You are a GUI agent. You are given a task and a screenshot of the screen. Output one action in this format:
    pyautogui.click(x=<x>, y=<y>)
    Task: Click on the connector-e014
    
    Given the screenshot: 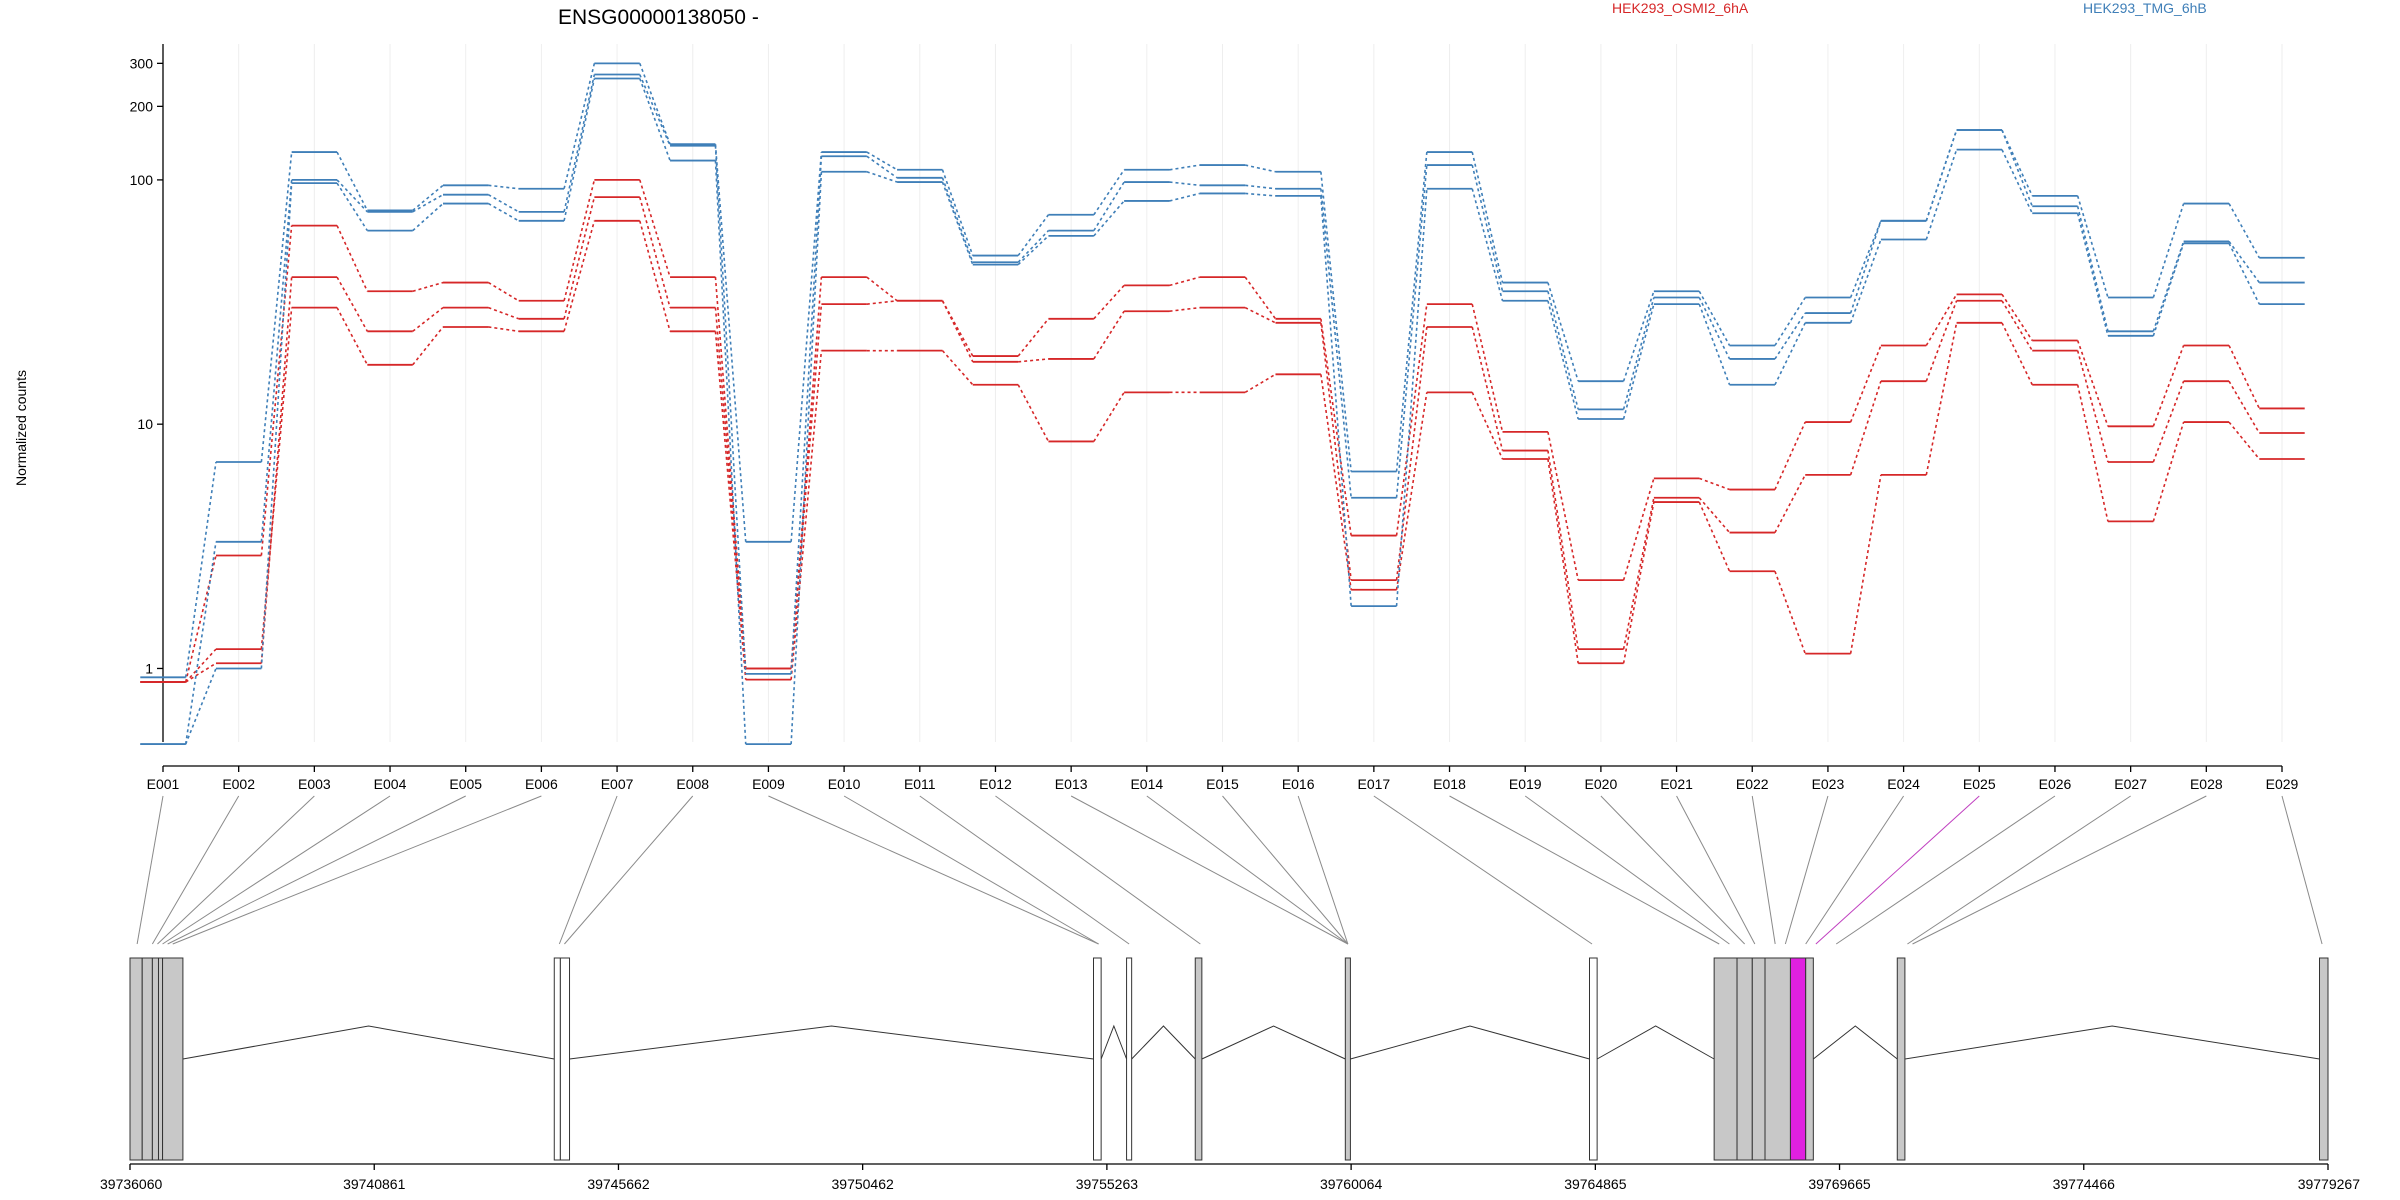 What is the action you would take?
    pyautogui.click(x=1247, y=870)
    